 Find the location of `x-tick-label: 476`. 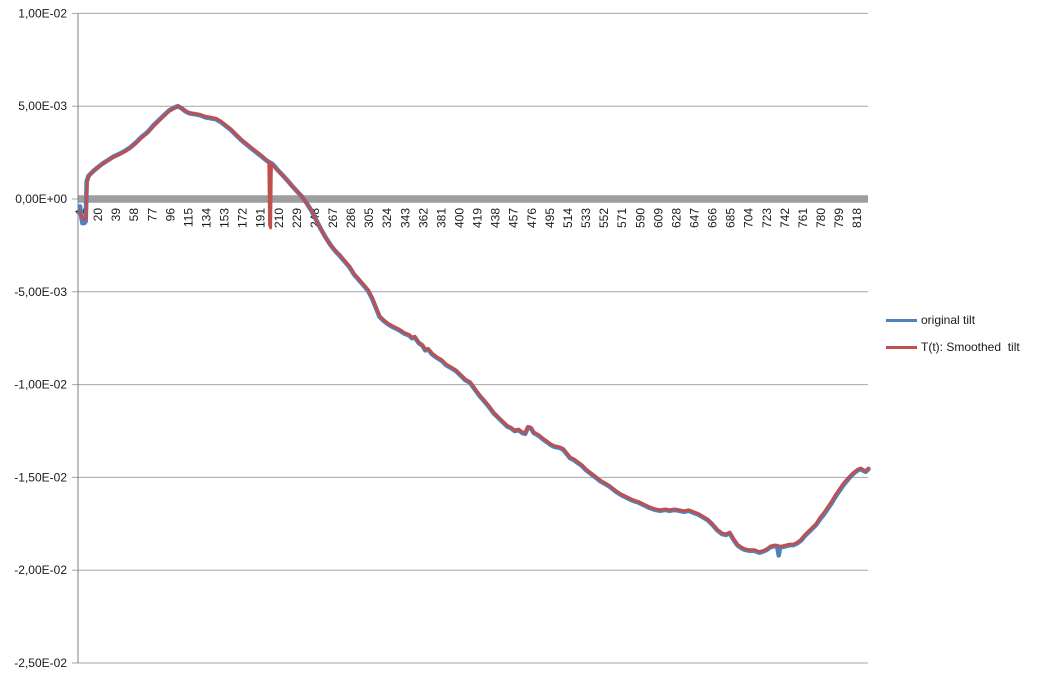

x-tick-label: 476 is located at coordinates (532, 218).